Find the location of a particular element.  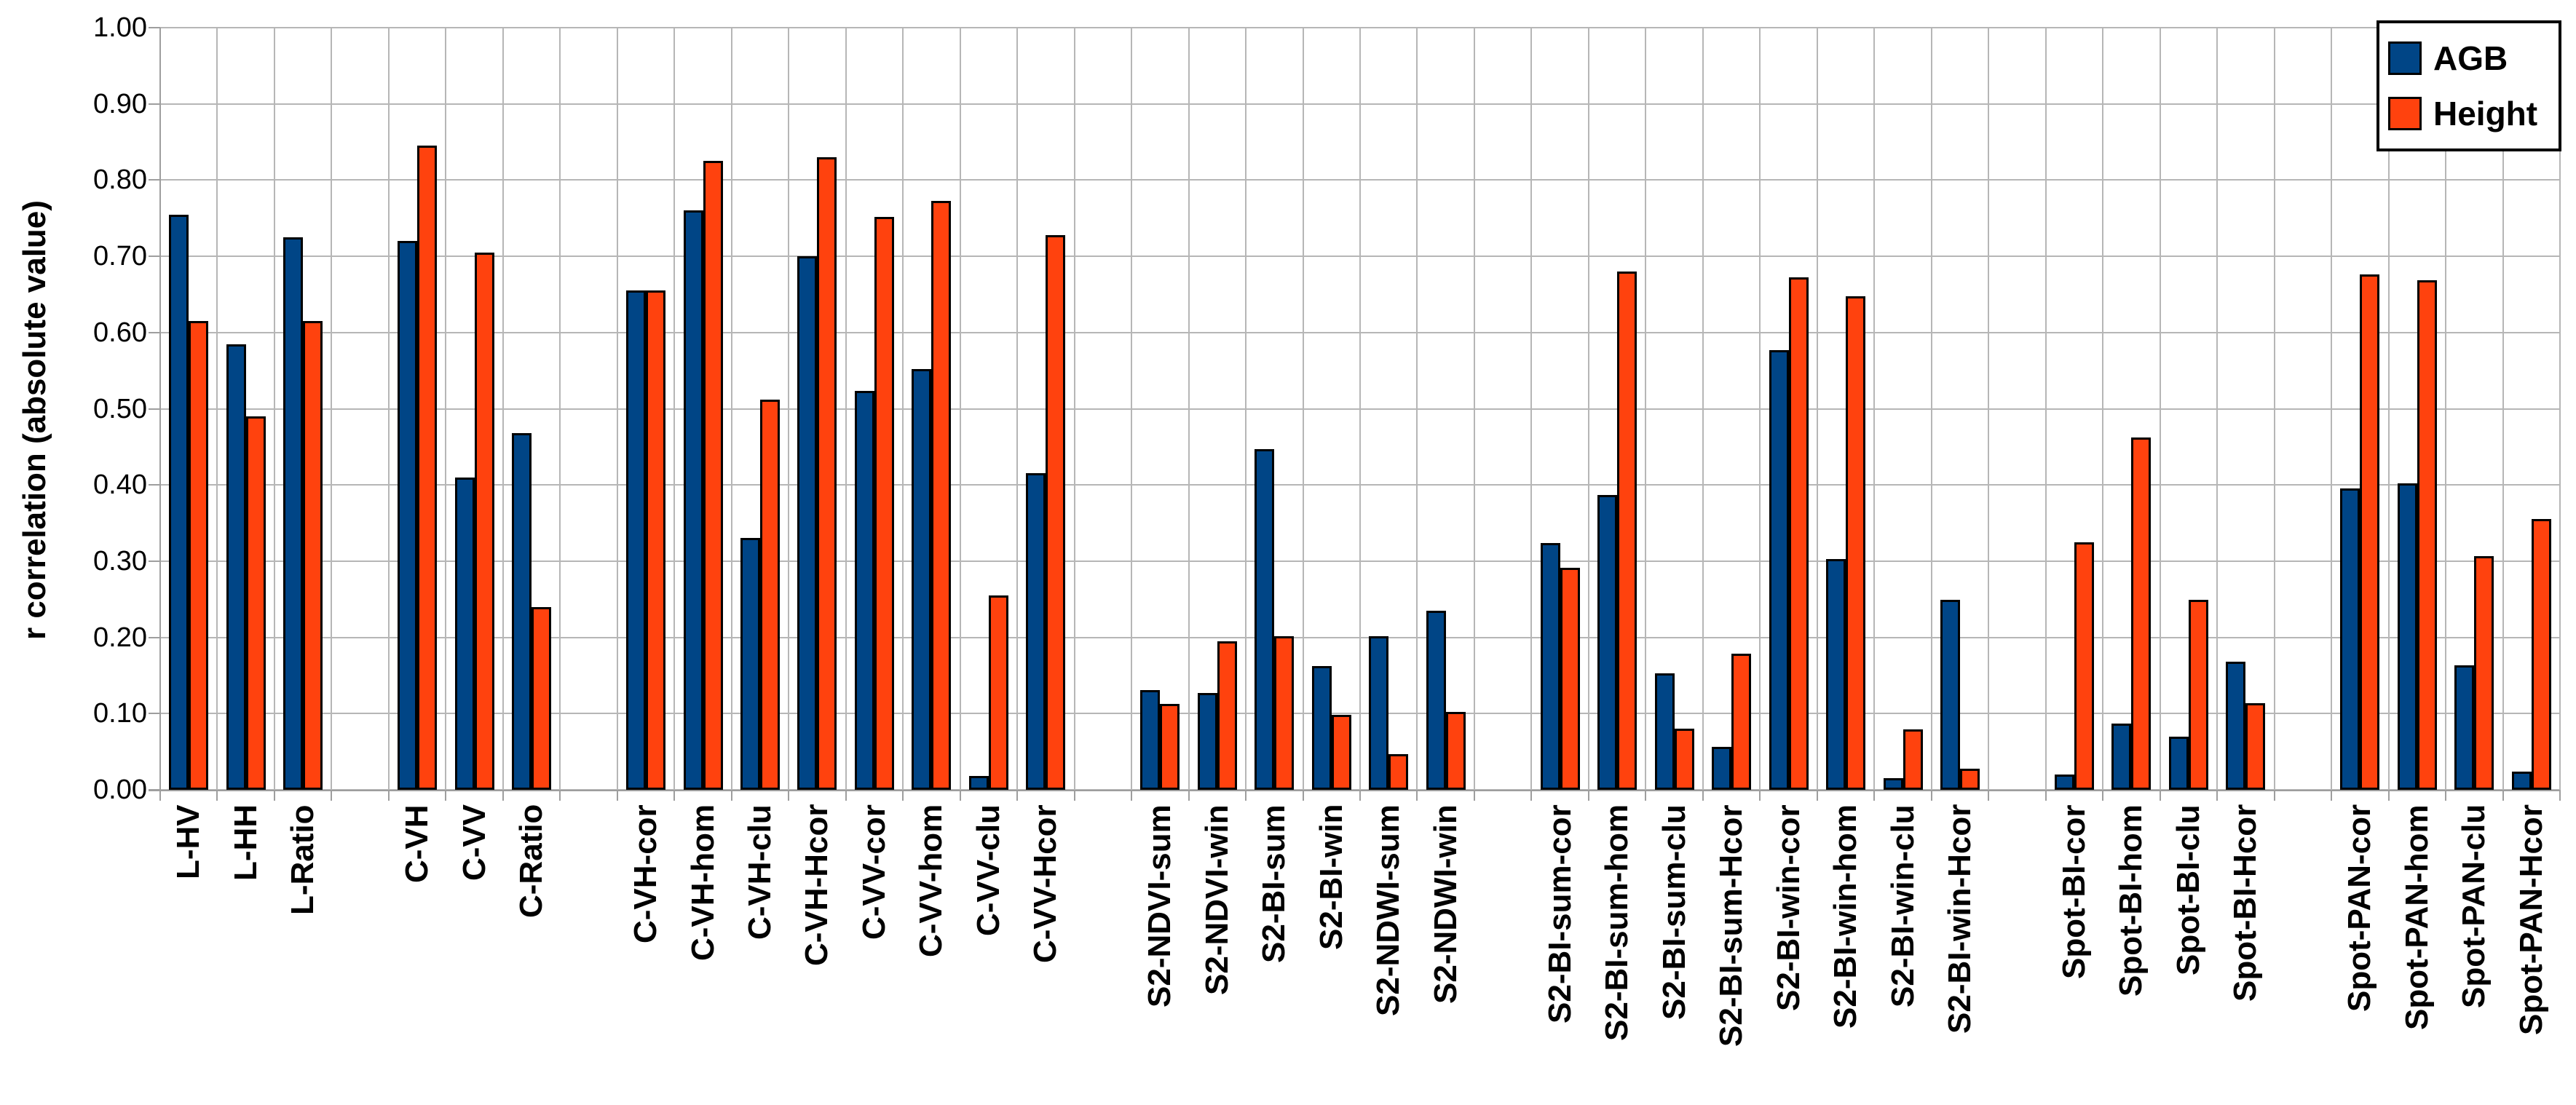

x-category-label: C-VV-cor is located at coordinates (874, 872).